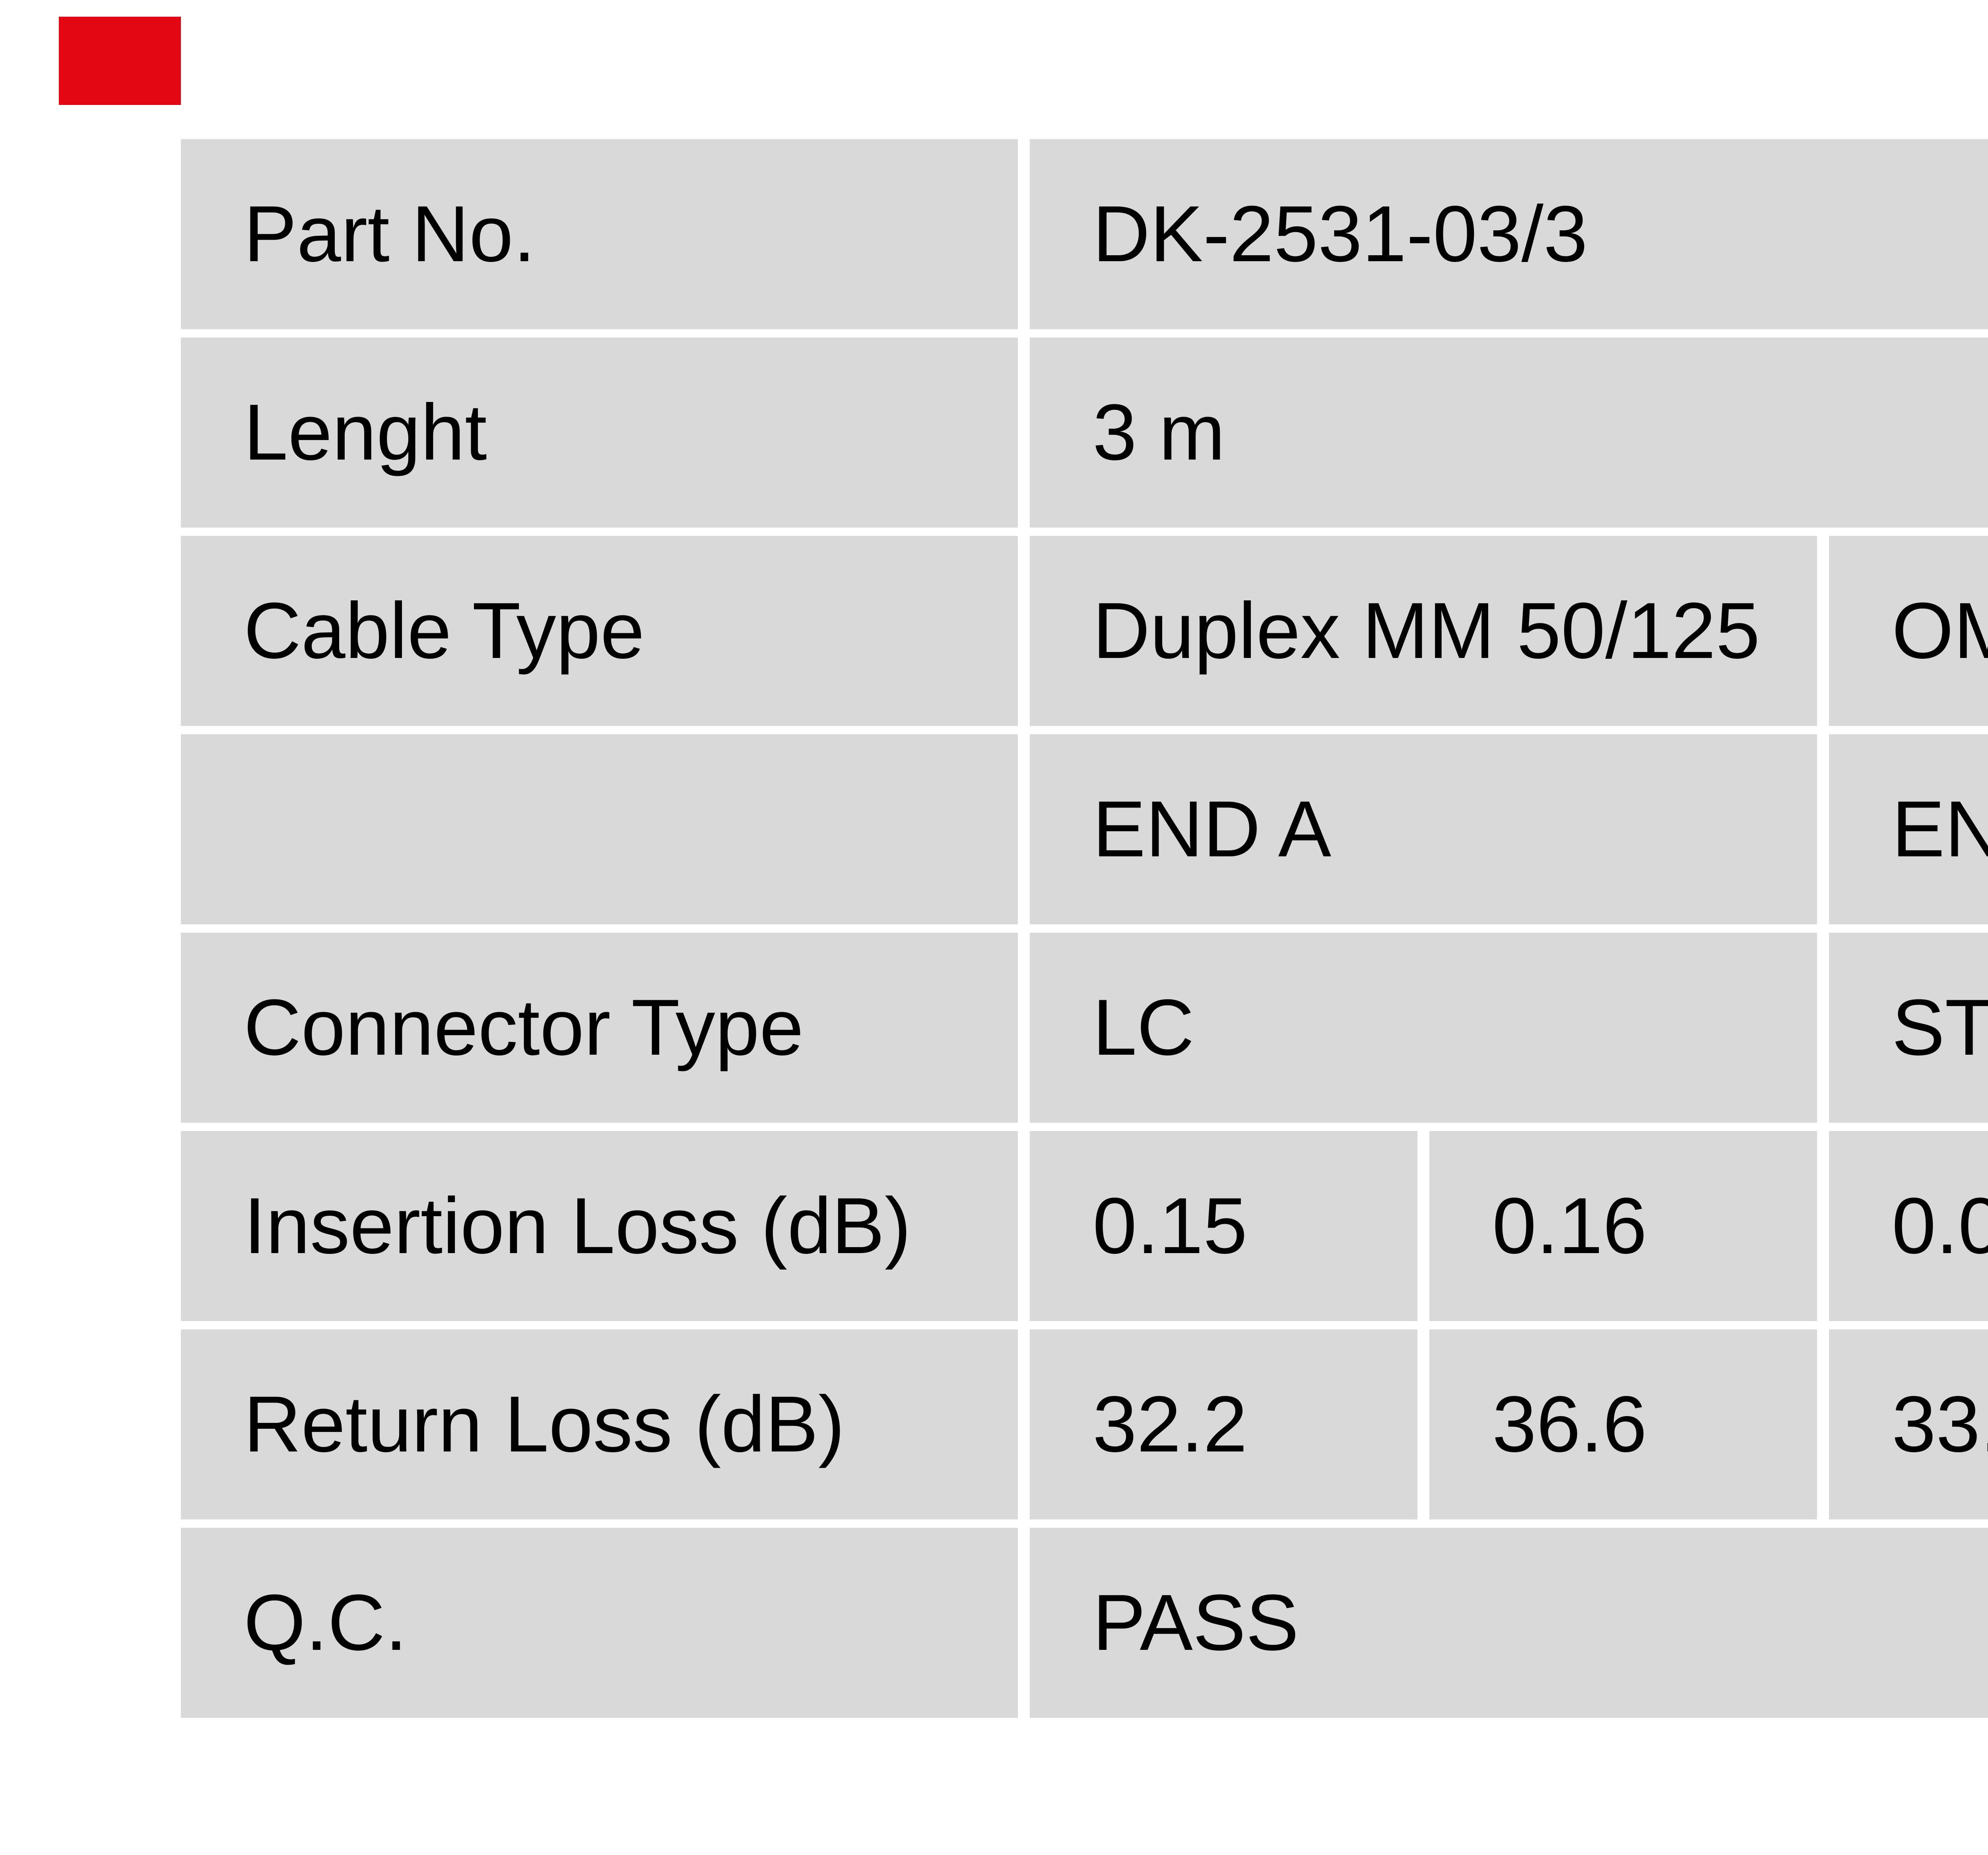  What do you see at coordinates (599, 829) in the screenshot?
I see `end-header-empty-label` at bounding box center [599, 829].